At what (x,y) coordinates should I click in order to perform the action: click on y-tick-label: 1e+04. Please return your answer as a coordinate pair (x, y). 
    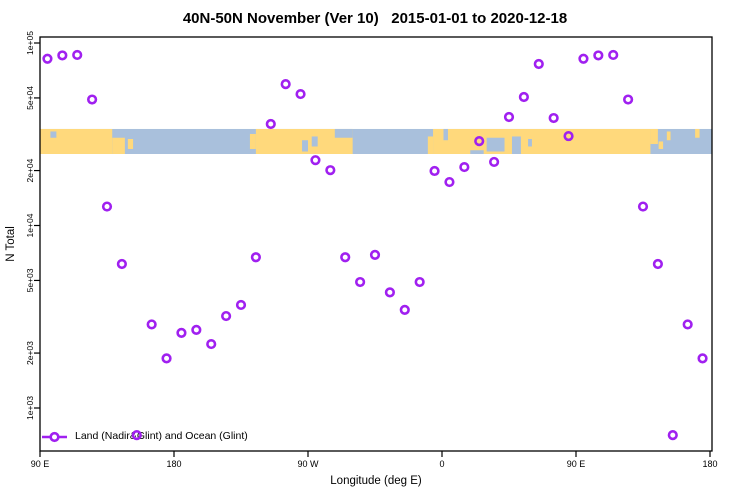
    Looking at the image, I should click on (30, 225).